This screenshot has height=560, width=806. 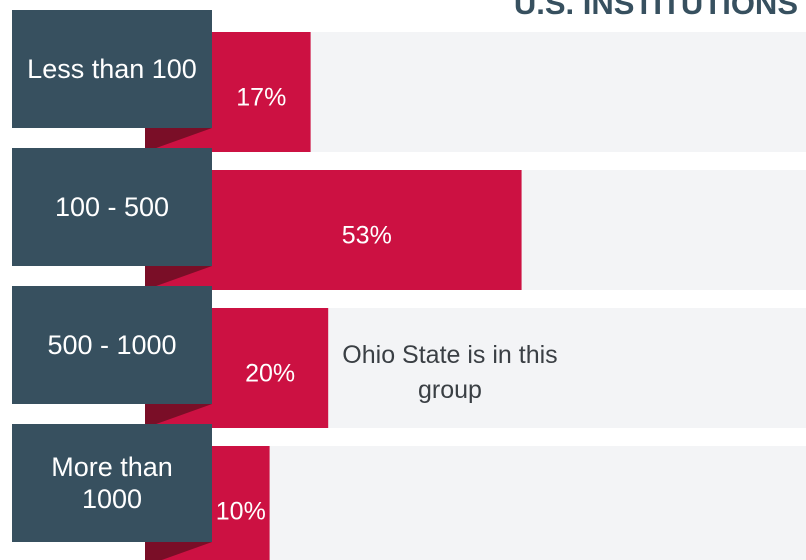 I want to click on category-label: 500 - 1000, so click(x=112, y=345).